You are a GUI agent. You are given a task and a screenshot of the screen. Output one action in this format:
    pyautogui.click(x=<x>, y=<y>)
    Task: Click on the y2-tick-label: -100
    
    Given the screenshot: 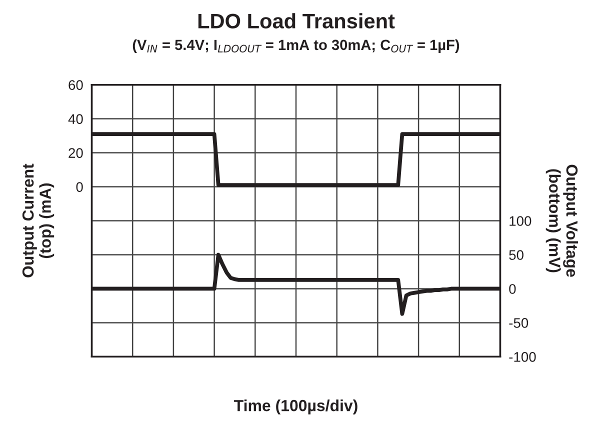 What is the action you would take?
    pyautogui.click(x=522, y=357)
    